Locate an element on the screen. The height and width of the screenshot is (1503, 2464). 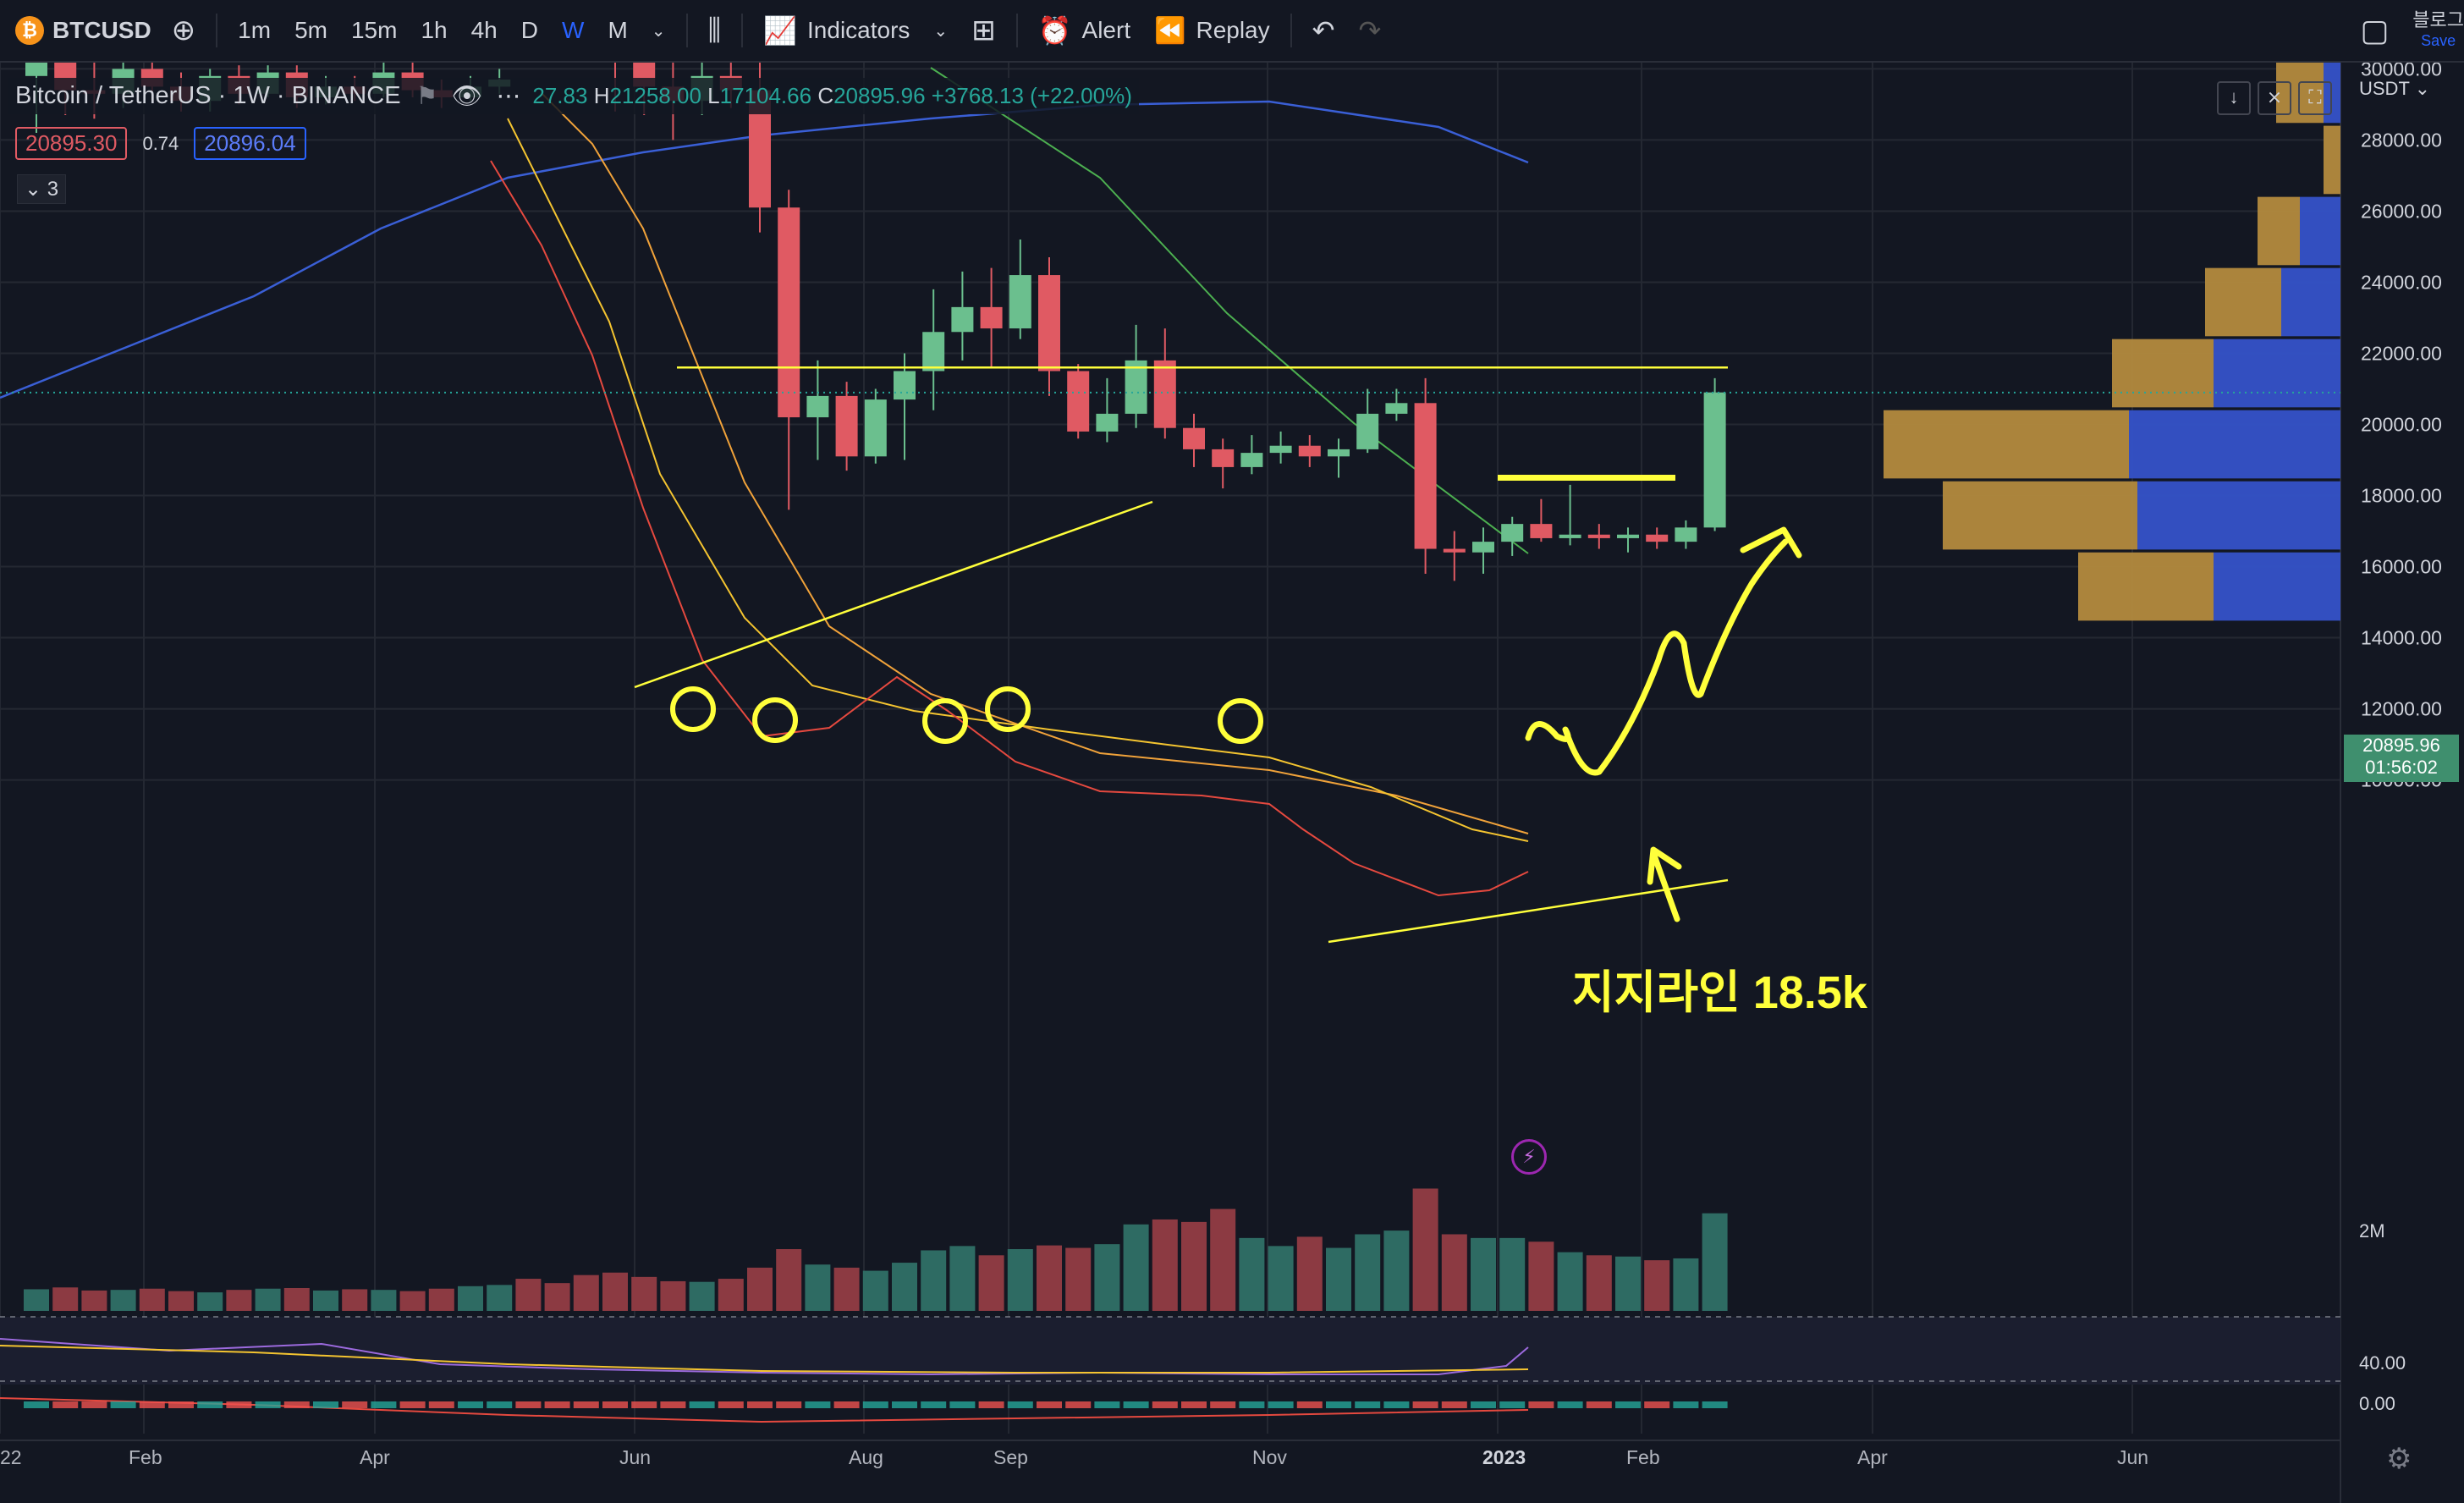
alert-button: ⏰ Alert is located at coordinates (1084, 30).